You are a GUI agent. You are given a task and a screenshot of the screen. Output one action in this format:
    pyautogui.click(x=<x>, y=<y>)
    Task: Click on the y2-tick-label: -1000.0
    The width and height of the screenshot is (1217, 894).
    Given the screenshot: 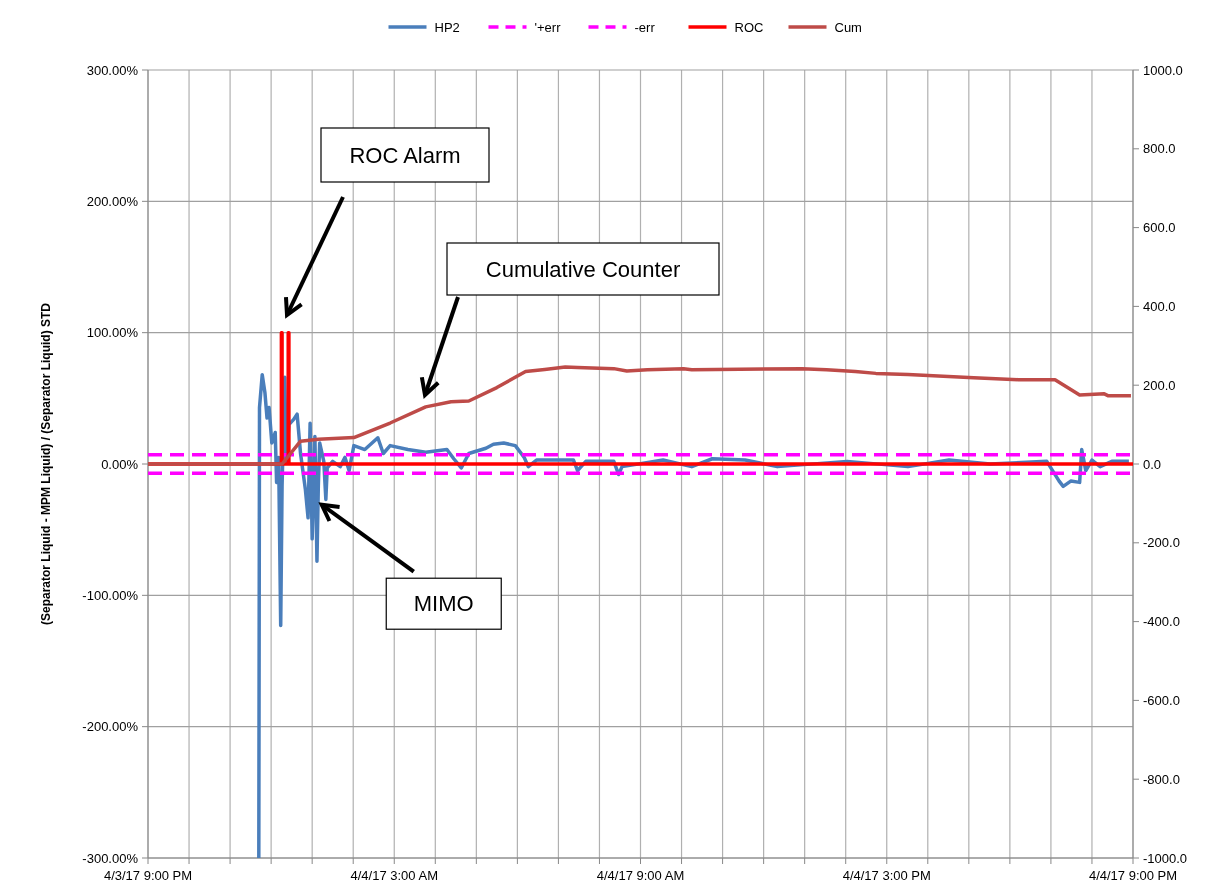 What is the action you would take?
    pyautogui.click(x=1165, y=858)
    